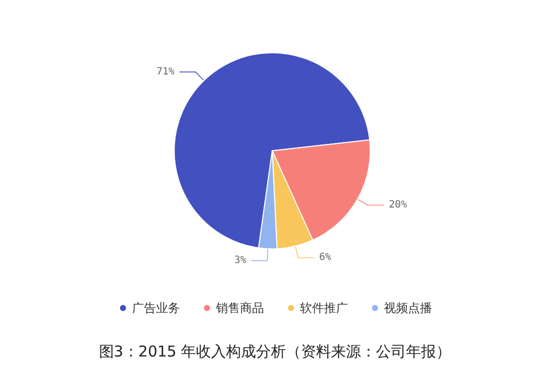  Describe the element at coordinates (275, 351) in the screenshot. I see `caption: 图3：2015 年收入构成分析（资料来源：公司年报）` at that location.